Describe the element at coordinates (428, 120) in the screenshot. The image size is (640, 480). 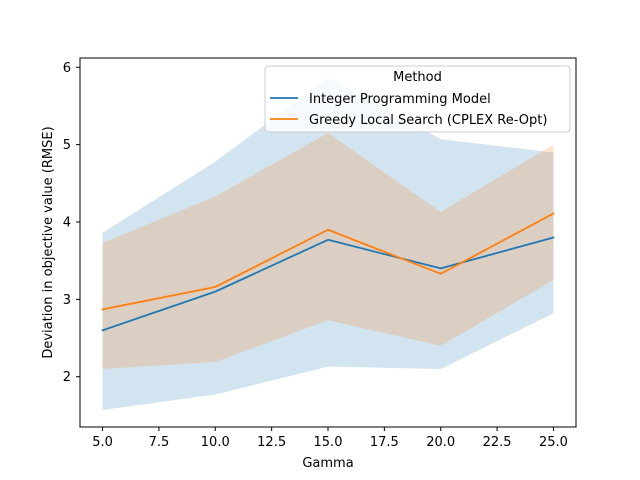
I see `legend-label-2: Greedy Local Search (CPLEX Re-Opt)` at that location.